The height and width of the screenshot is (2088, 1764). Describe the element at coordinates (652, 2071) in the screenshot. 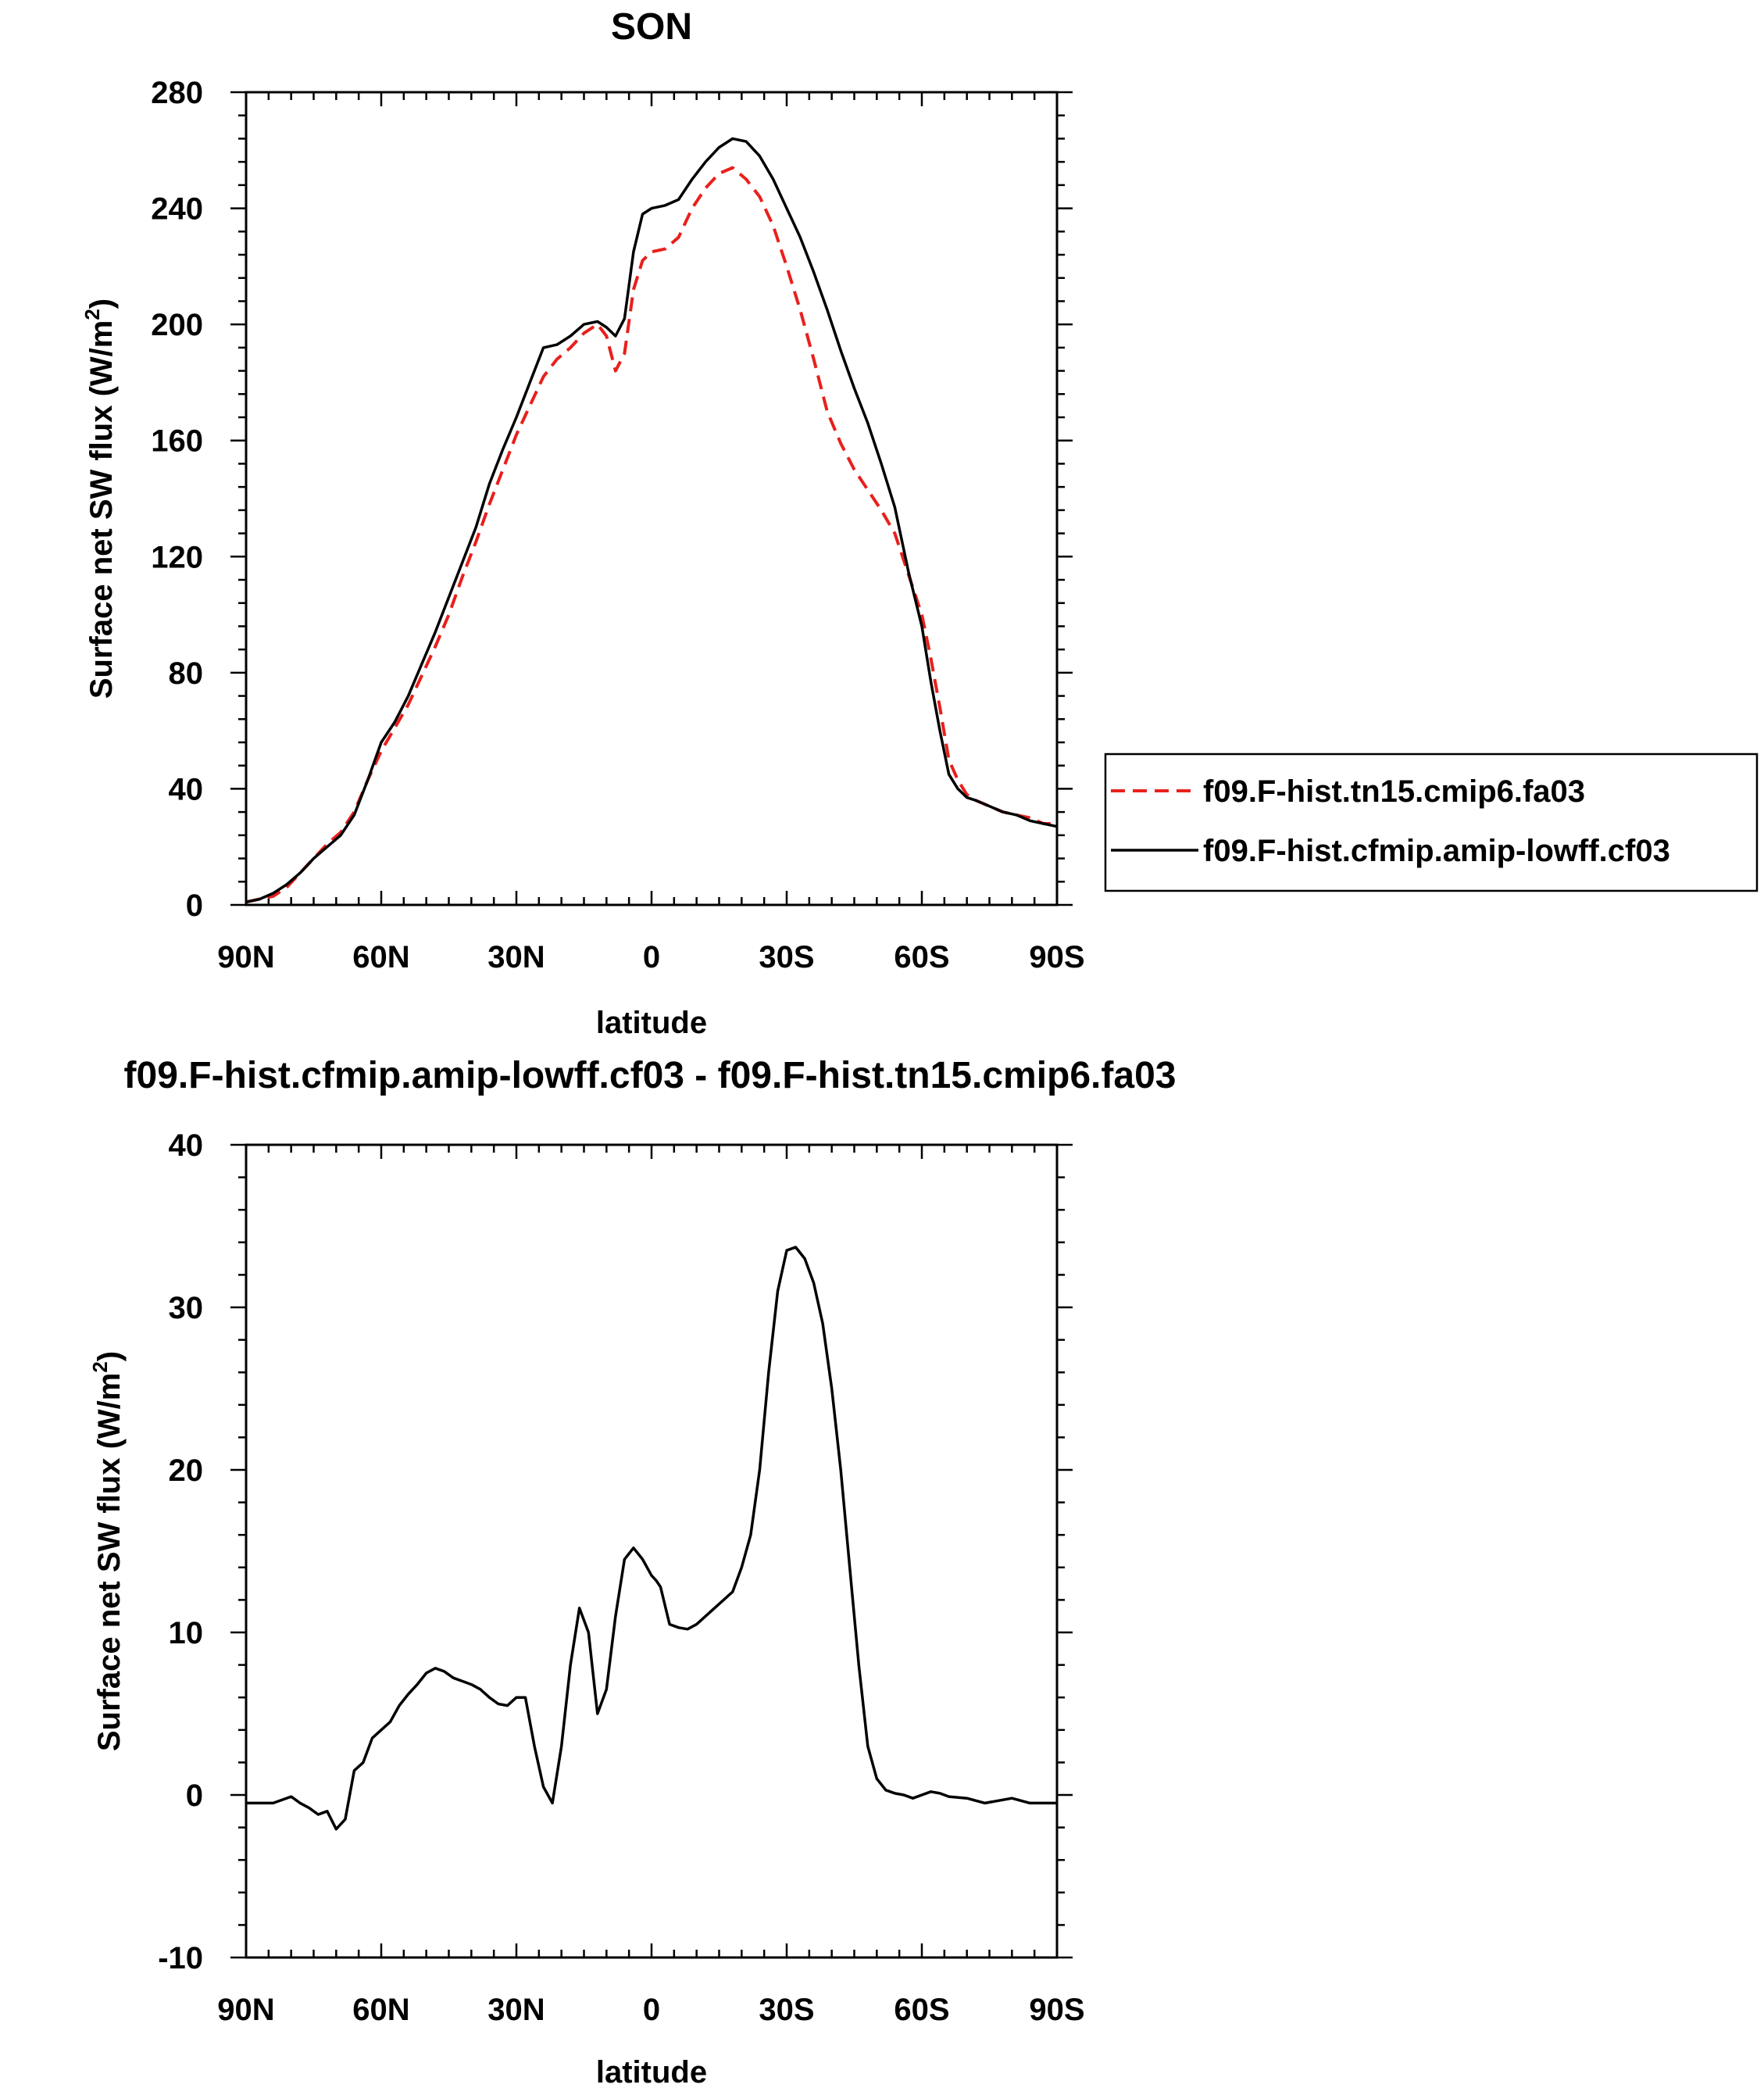

I see `bottom-x-axis-label: latitude` at that location.